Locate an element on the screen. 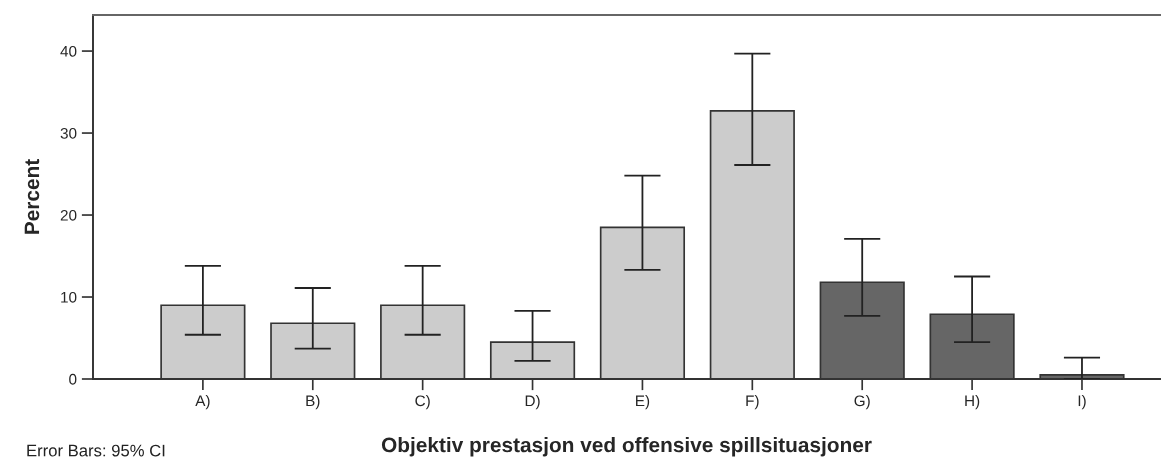  y-tick-label: 0 is located at coordinates (73, 379).